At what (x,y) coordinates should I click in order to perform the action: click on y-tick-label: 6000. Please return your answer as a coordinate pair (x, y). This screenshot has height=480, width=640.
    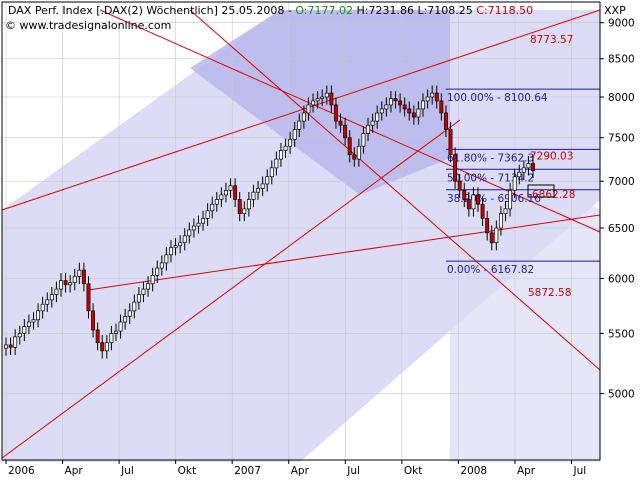
    Looking at the image, I should click on (621, 279).